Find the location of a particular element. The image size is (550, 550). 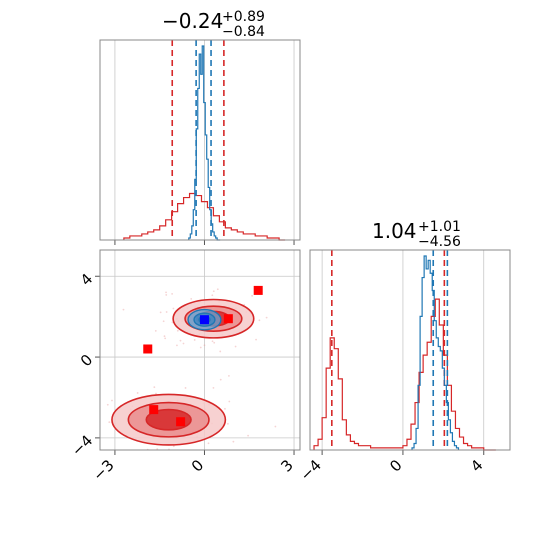

top-title-sup: +0.89 is located at coordinates (243, 17).